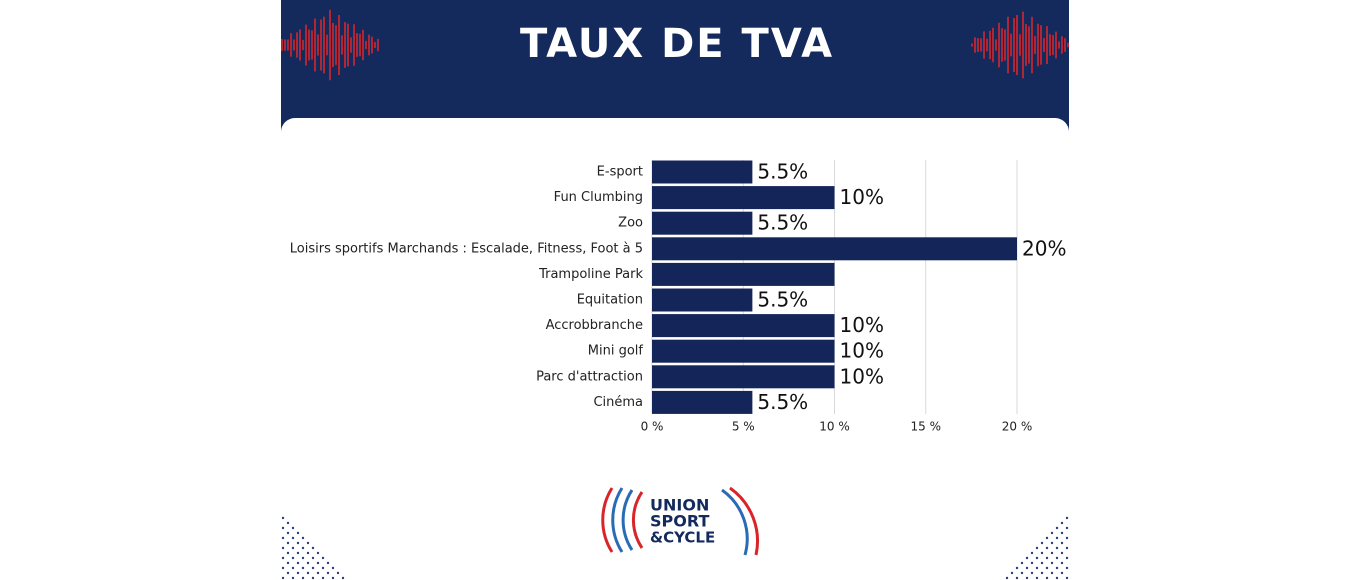 Image resolution: width=1366 pixels, height=580 pixels. What do you see at coordinates (679, 521) in the screenshot?
I see `logo-text: SPORT` at bounding box center [679, 521].